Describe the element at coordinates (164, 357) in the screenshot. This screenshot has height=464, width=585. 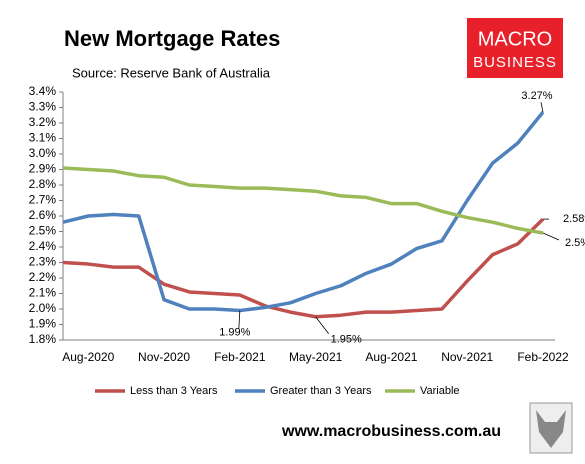
I see `x-tick-label: Nov-2020` at that location.